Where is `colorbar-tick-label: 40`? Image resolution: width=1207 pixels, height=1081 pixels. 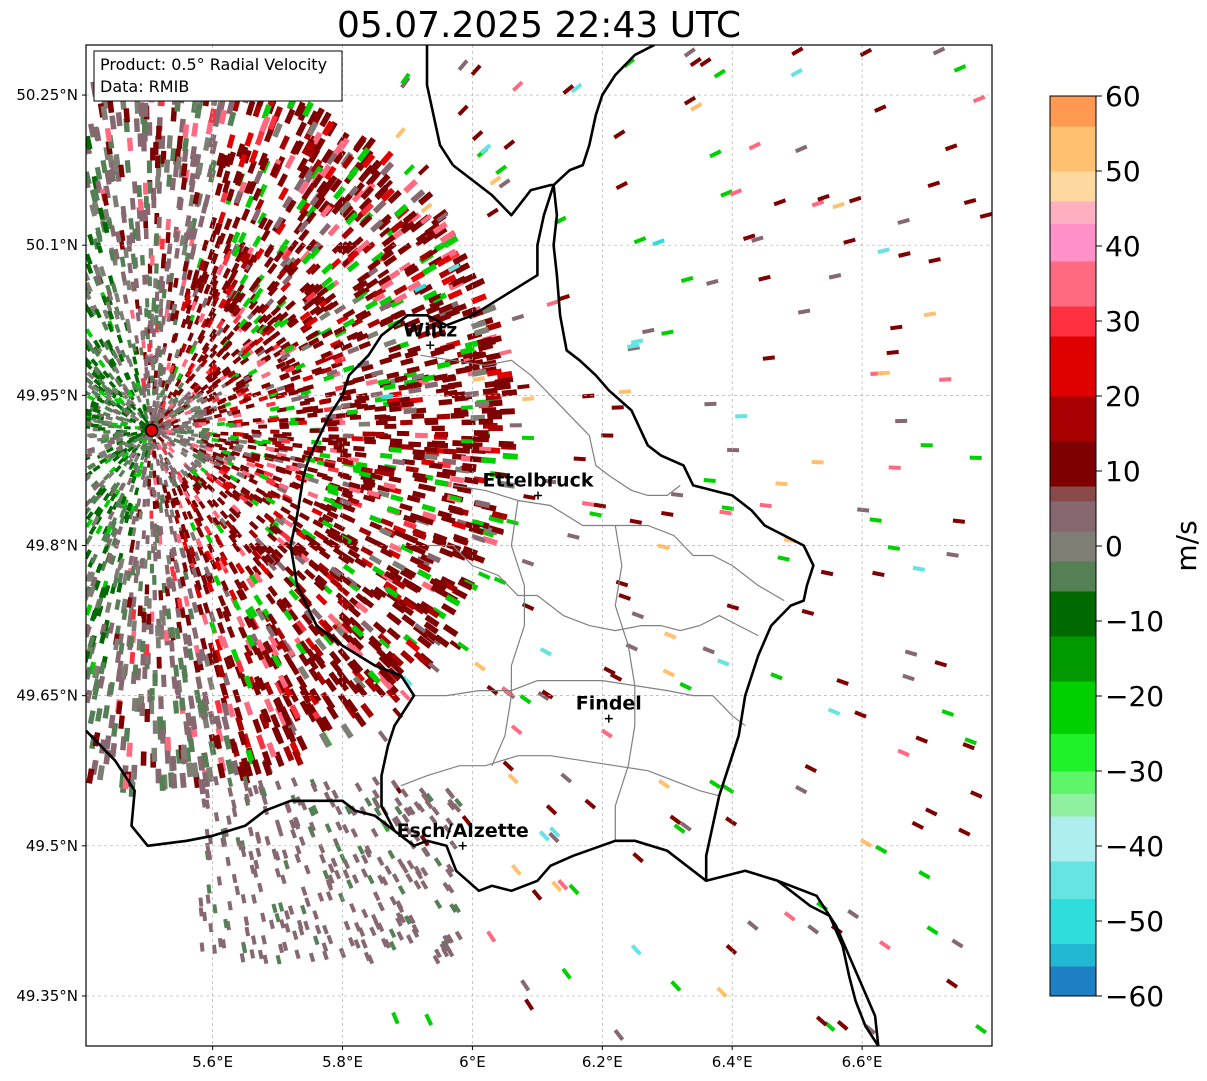 colorbar-tick-label: 40 is located at coordinates (1123, 246).